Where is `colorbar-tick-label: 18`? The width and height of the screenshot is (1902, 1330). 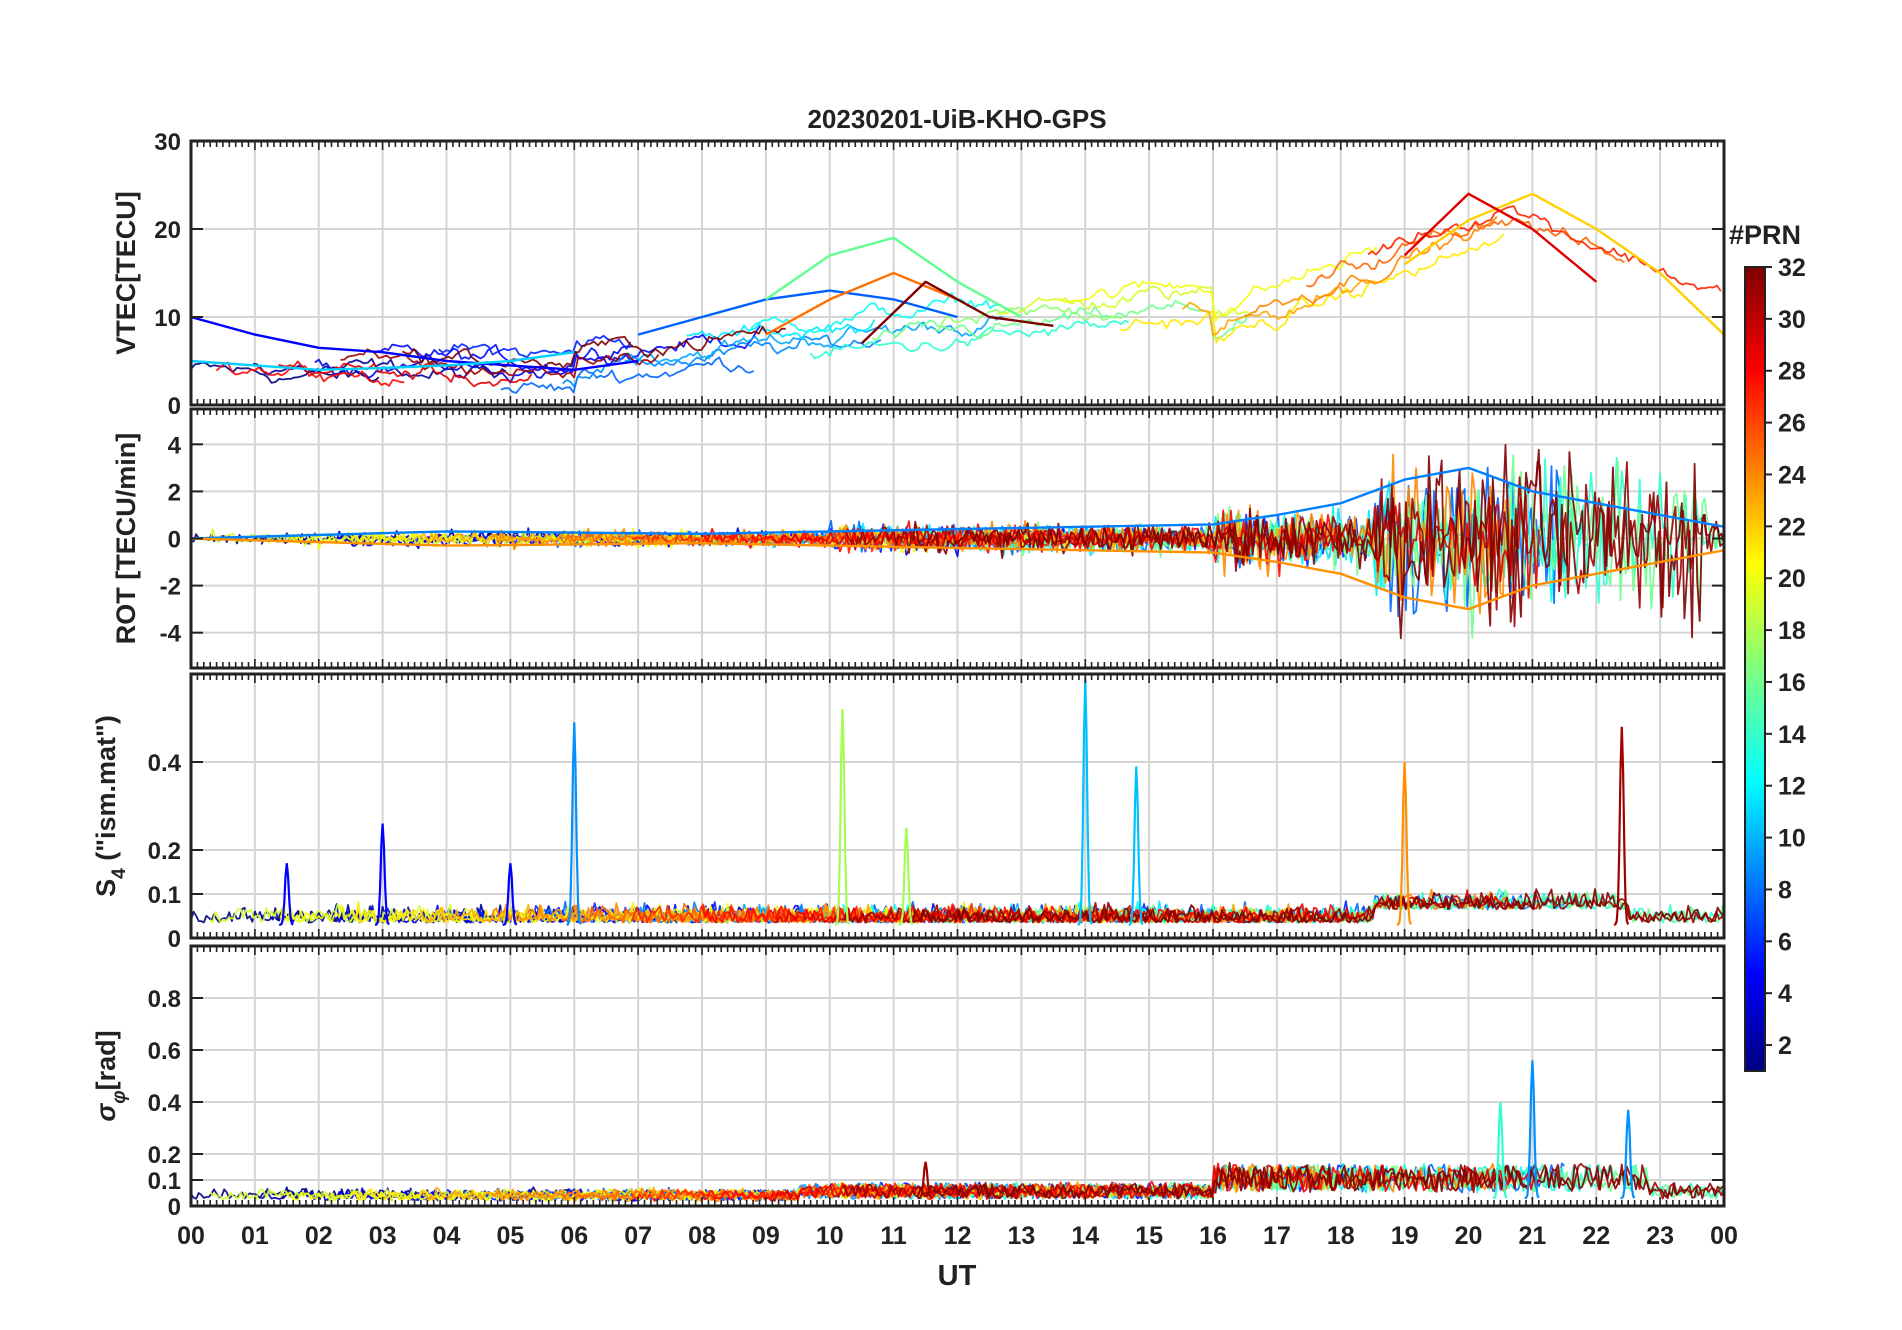
colorbar-tick-label: 18 is located at coordinates (1792, 631).